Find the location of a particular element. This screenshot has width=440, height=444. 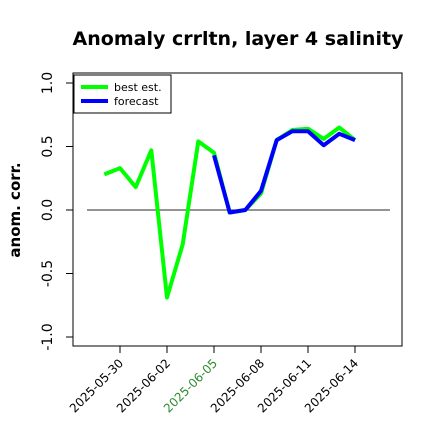

legend: best est. forecast is located at coordinates (122, 94).